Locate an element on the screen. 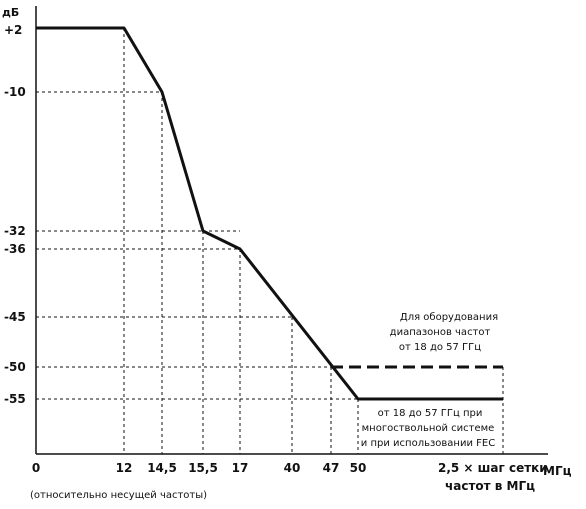 The width and height of the screenshot is (586, 509). annotation-lower-line1: от 18 до 57 ГГц при is located at coordinates (430, 413).